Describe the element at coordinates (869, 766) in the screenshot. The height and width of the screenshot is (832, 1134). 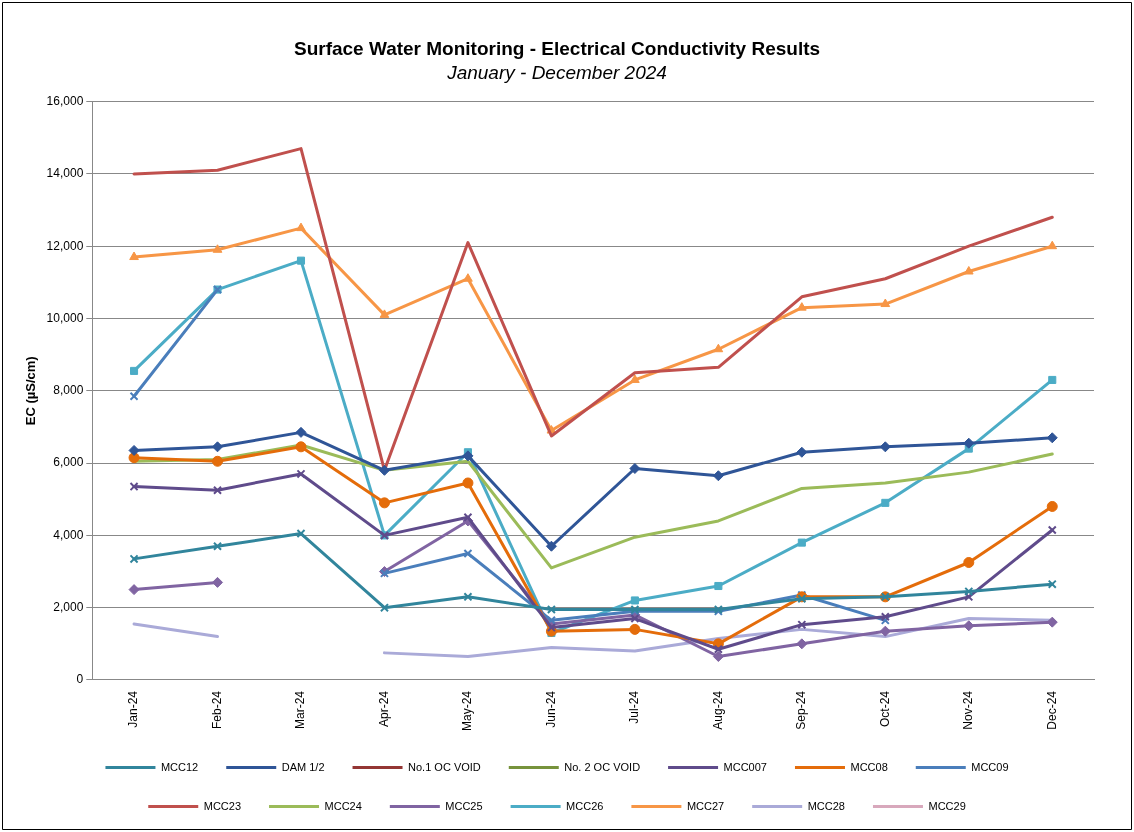
I see `legend-label: MCC08` at that location.